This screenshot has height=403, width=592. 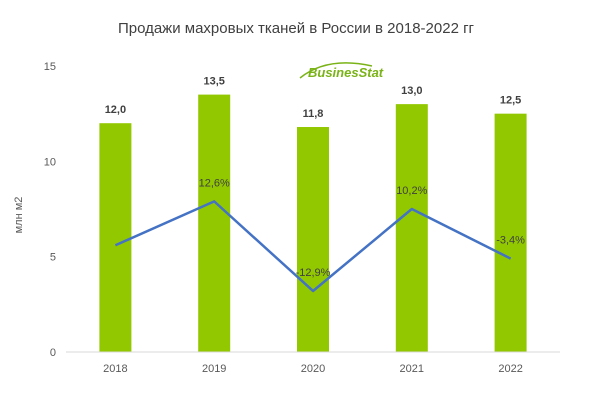 I want to click on businesstat-logo: BusinesStat, so click(x=341, y=71).